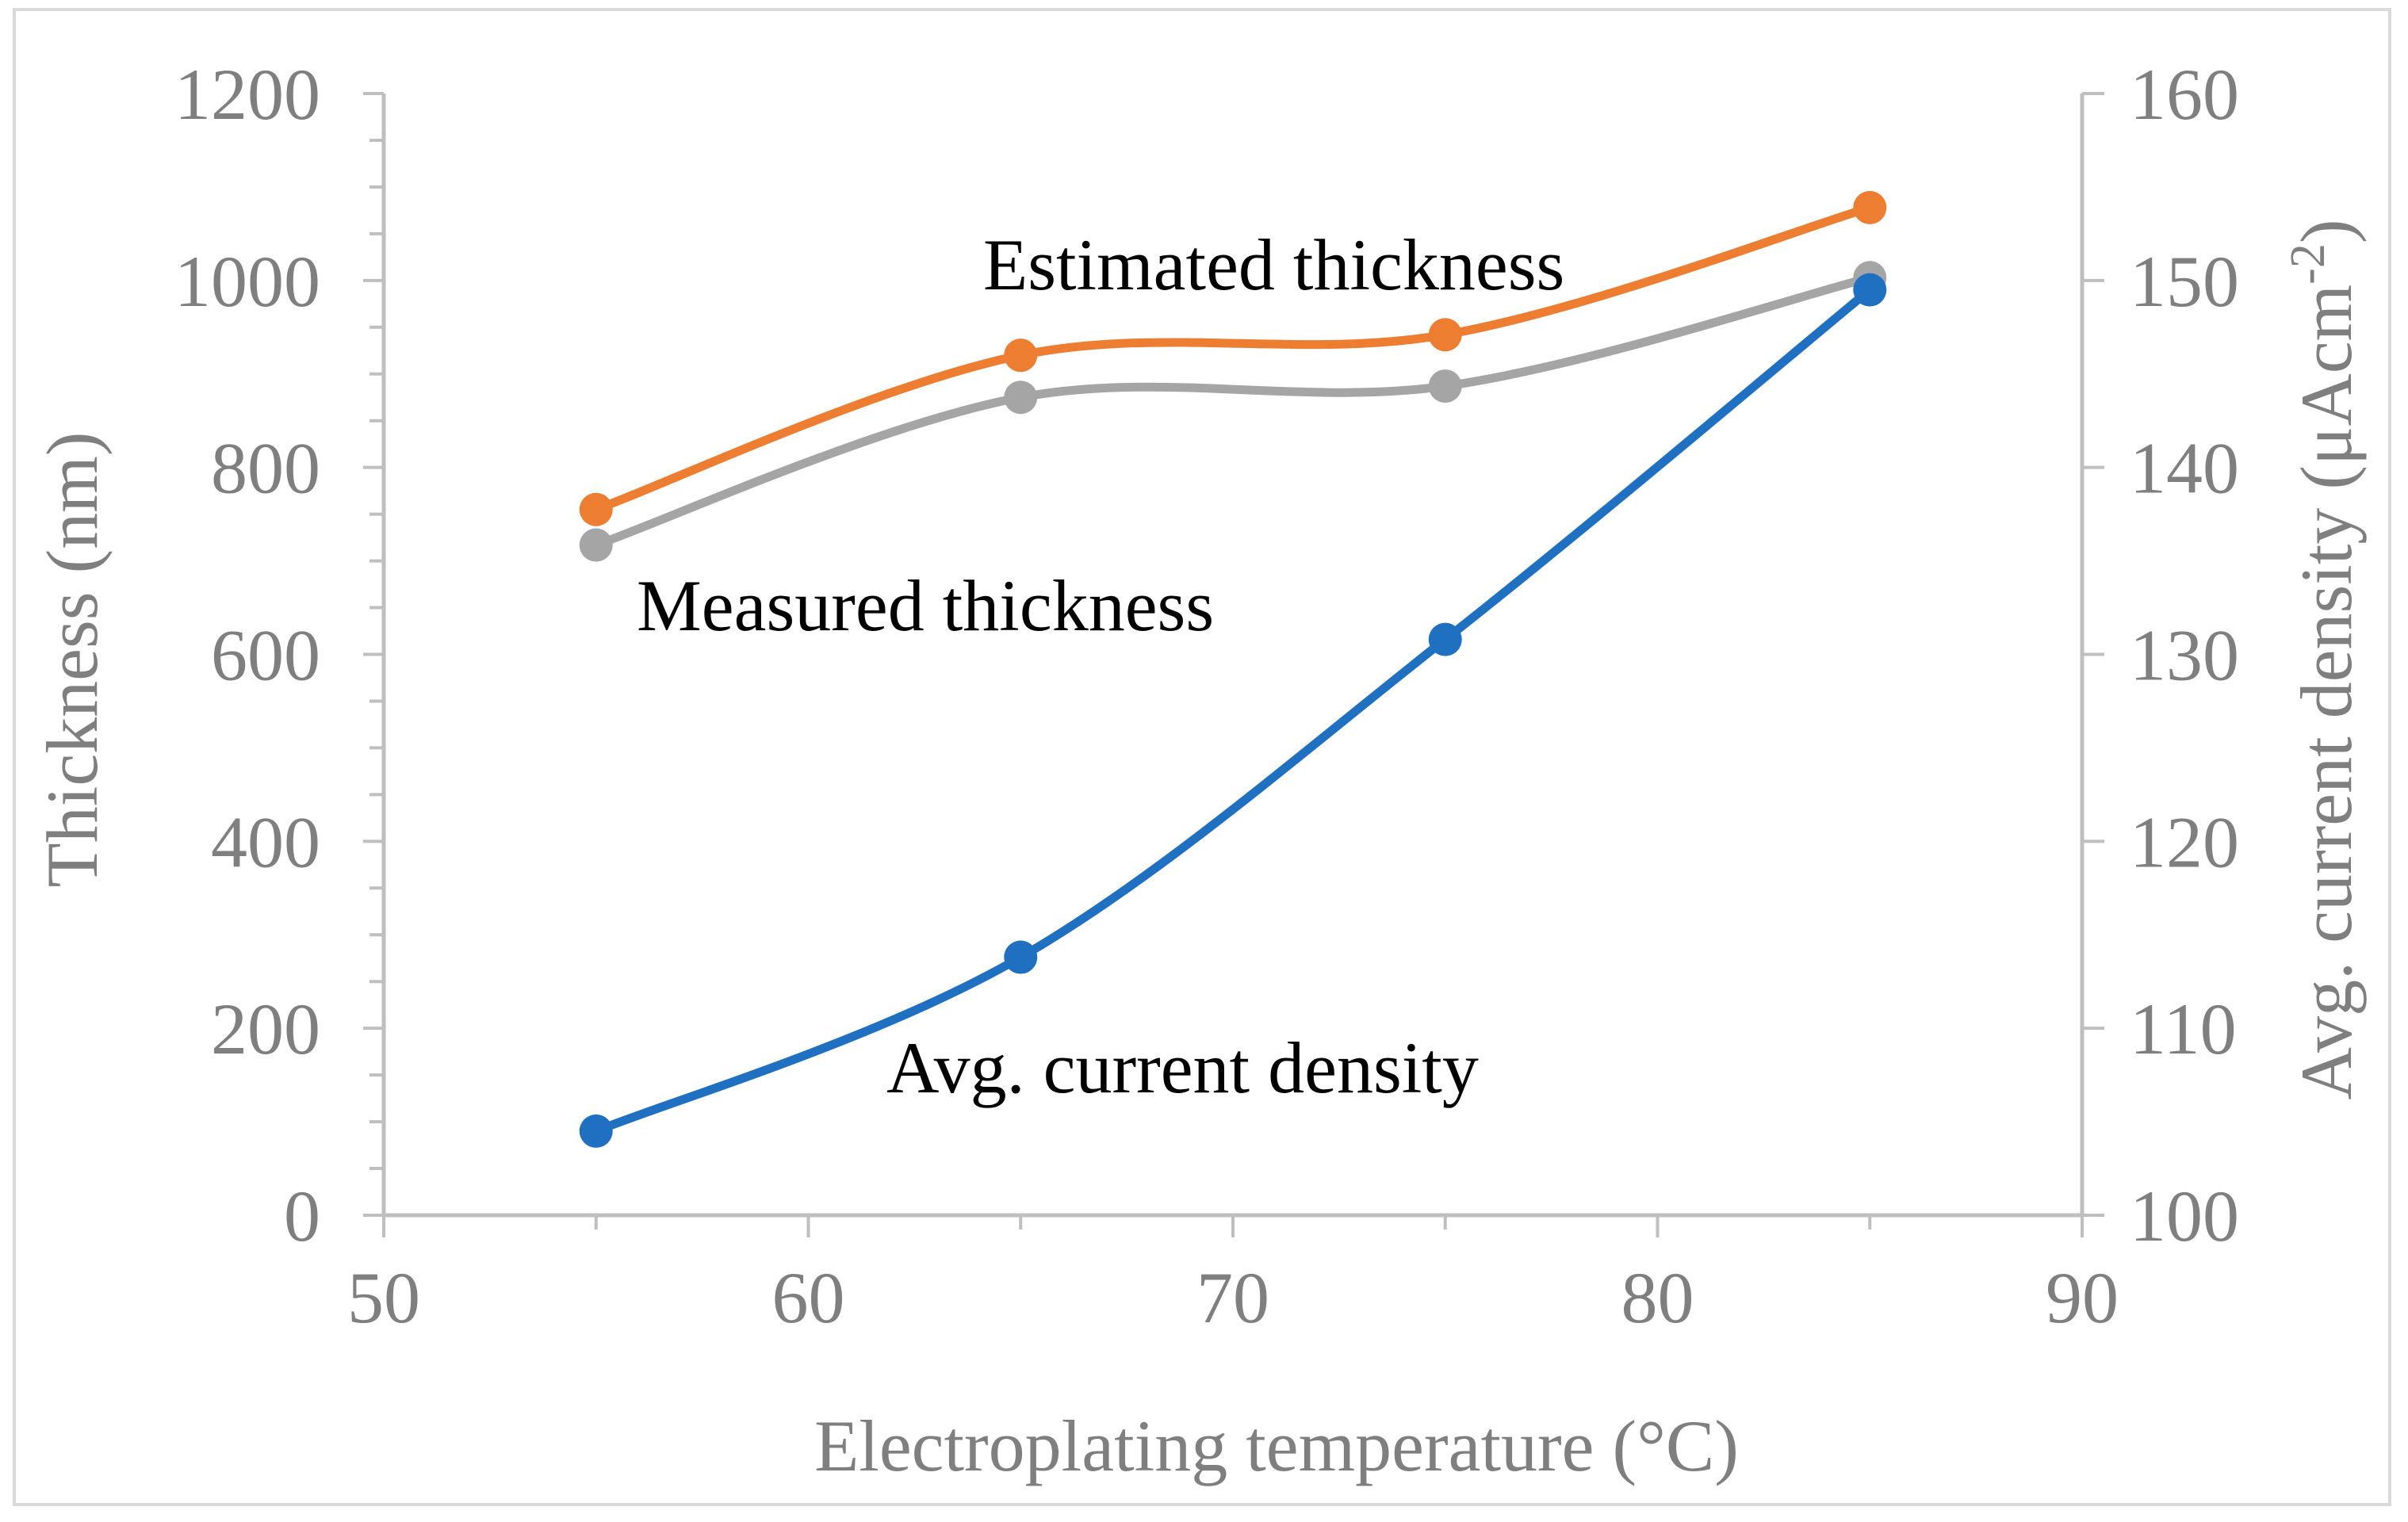 The image size is (2408, 1522). Describe the element at coordinates (808, 1297) in the screenshot. I see `x-tick-label: 60` at that location.